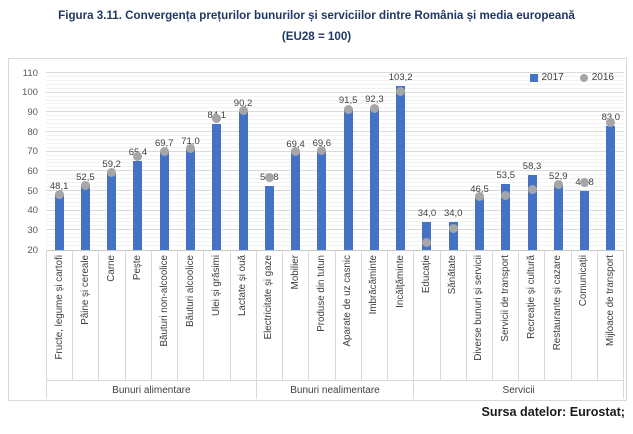 The image size is (633, 434). What do you see at coordinates (374, 285) in the screenshot?
I see `category-label: Îmbrăcăminte` at bounding box center [374, 285].